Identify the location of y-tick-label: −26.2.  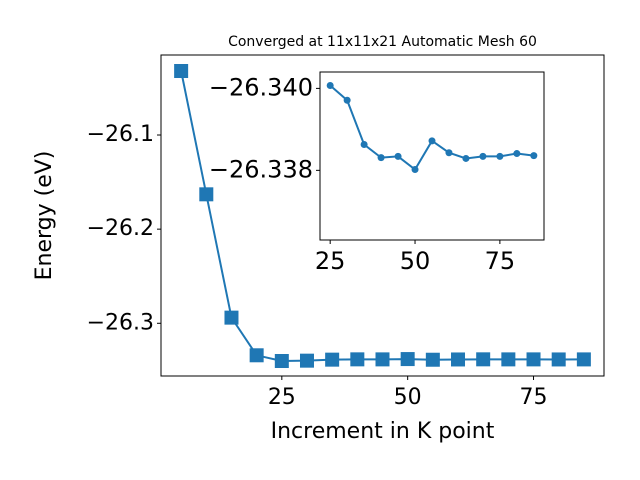
(120, 228).